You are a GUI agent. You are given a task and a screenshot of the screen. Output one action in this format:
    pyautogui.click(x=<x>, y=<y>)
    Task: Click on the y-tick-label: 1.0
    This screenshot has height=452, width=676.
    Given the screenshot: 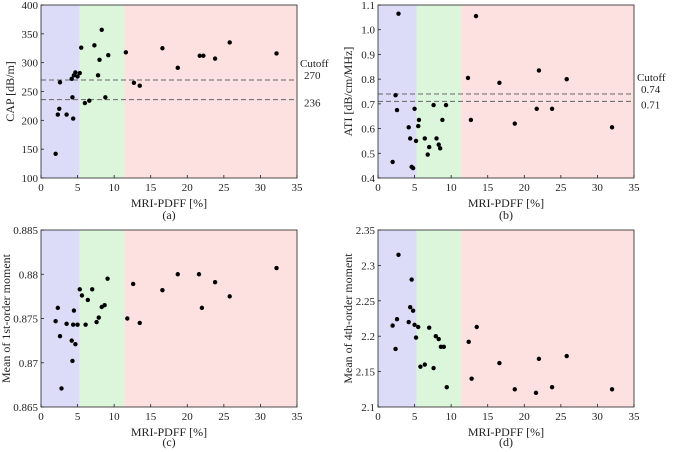 What is the action you would take?
    pyautogui.click(x=368, y=31)
    